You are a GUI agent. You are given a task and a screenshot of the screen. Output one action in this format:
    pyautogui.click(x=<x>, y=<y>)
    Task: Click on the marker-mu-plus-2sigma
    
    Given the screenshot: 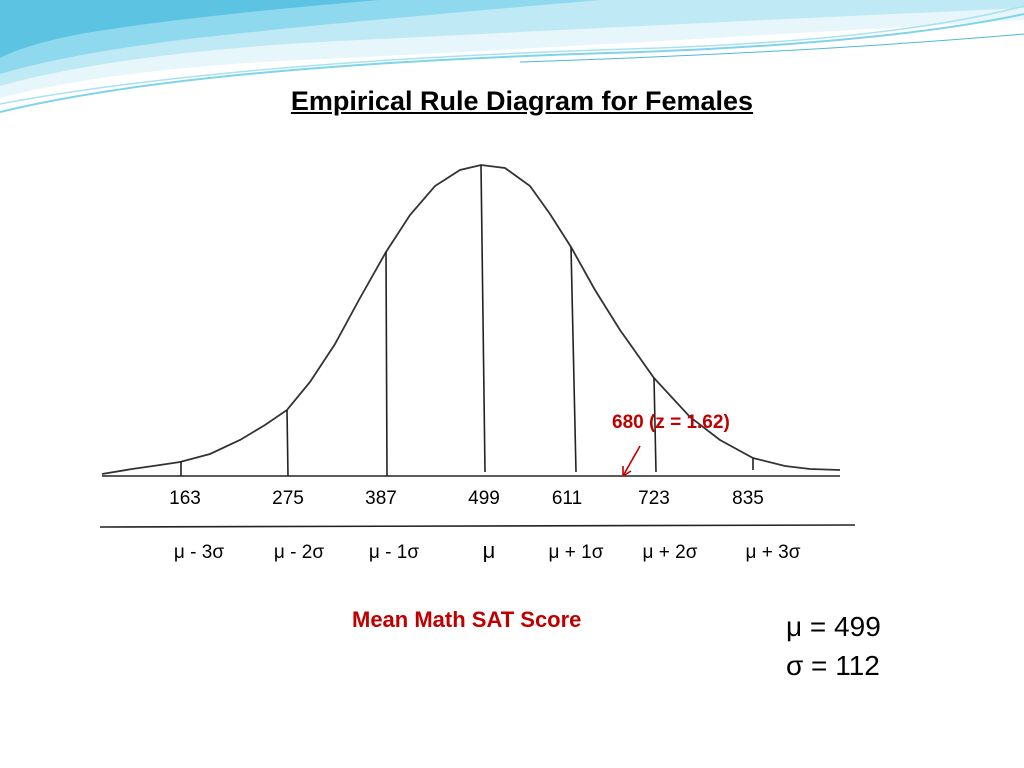 What is the action you would take?
    pyautogui.click(x=655, y=425)
    